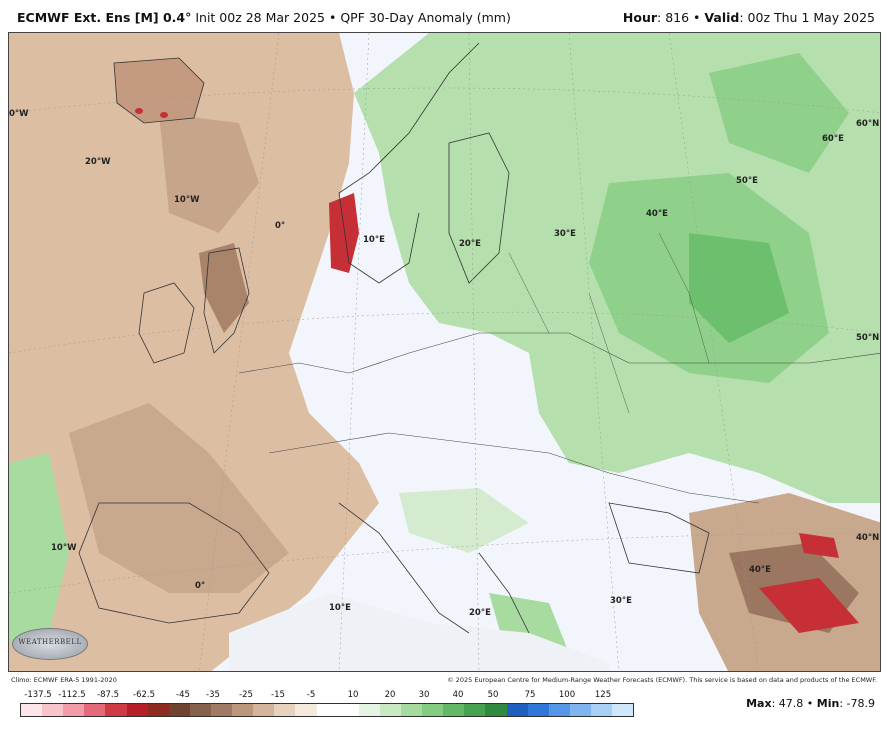 The image size is (889, 730). I want to click on lat-label: 40°N, so click(868, 538).